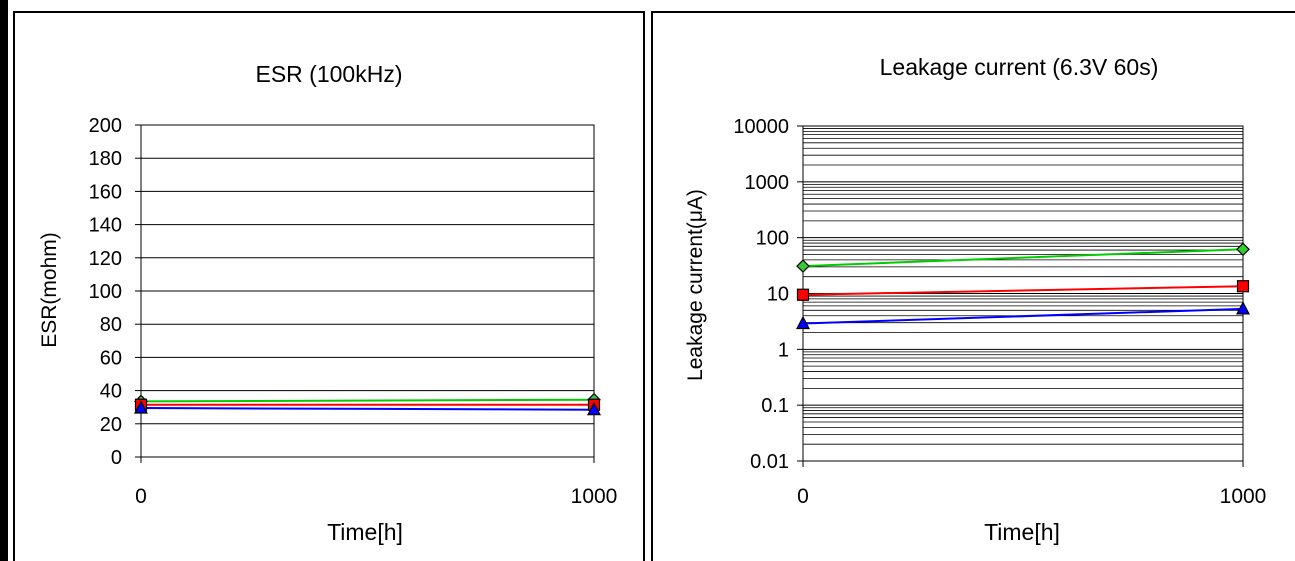 The height and width of the screenshot is (561, 1295). Describe the element at coordinates (105, 226) in the screenshot. I see `esr-y-tick-label: 140` at that location.